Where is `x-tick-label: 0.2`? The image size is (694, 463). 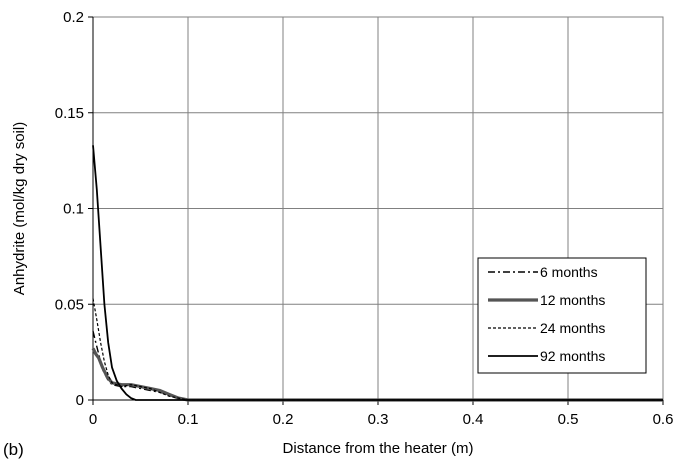
x-tick-label: 0.2 is located at coordinates (283, 419).